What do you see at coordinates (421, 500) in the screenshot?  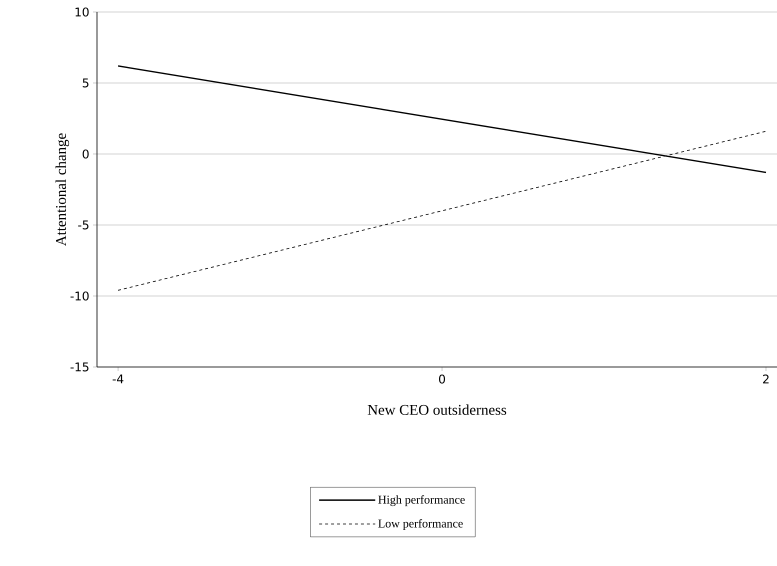 I see `legend-label: High performance` at bounding box center [421, 500].